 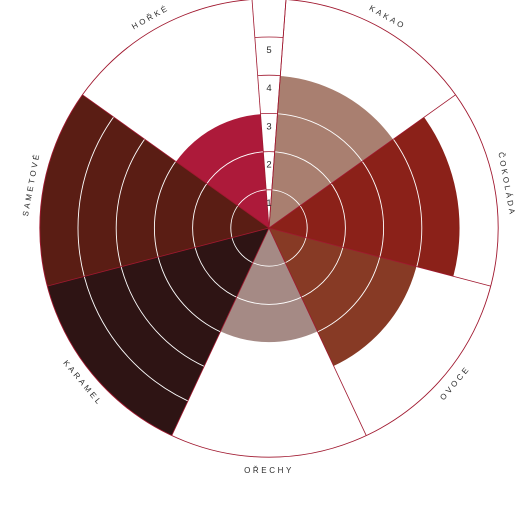 What do you see at coordinates (31, 184) in the screenshot?
I see `category-label: SAMETOVÉ` at bounding box center [31, 184].